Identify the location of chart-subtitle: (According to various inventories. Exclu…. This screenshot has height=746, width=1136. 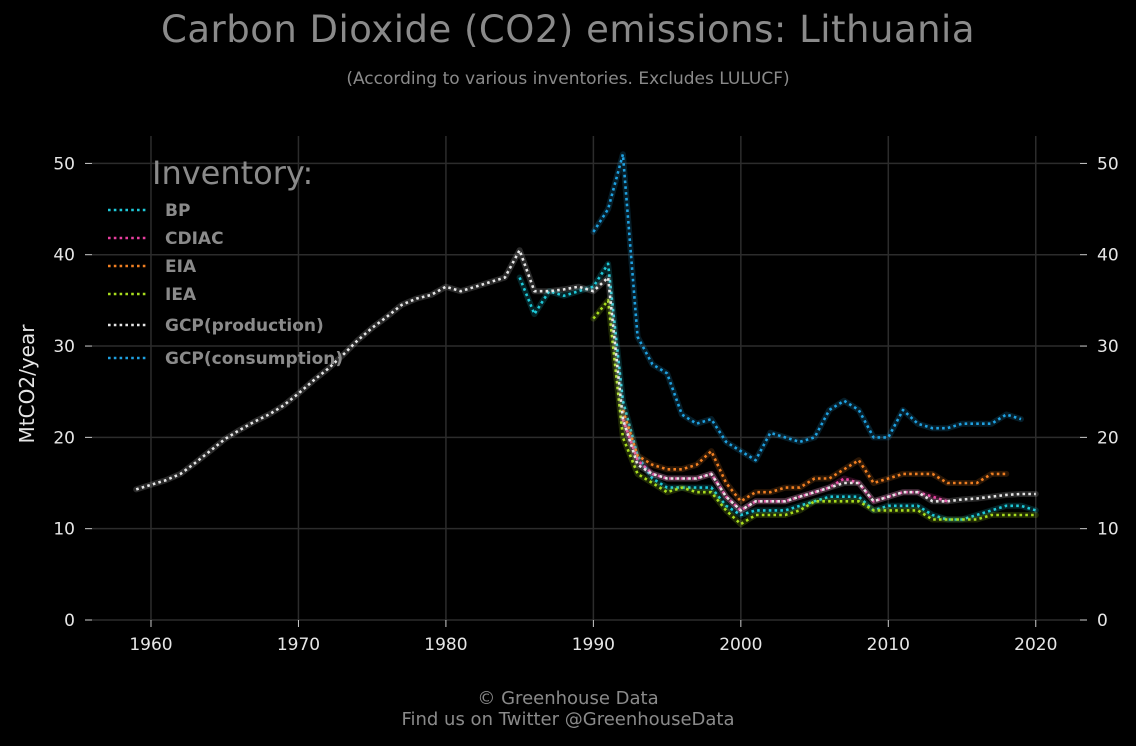
(568, 79).